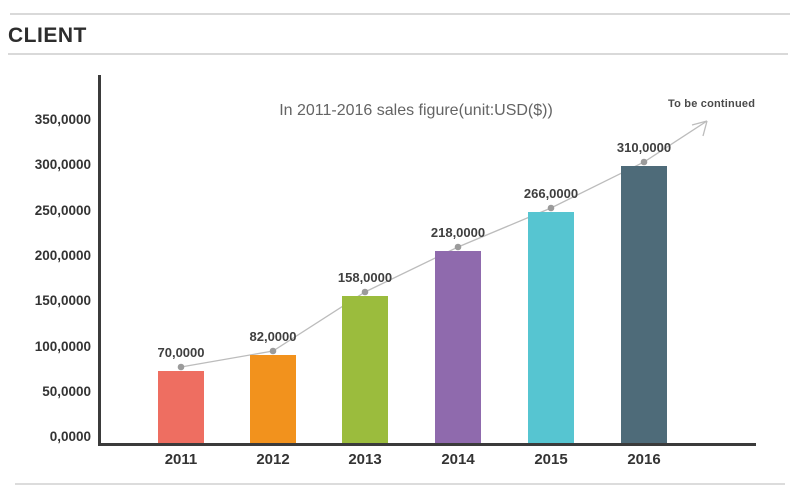 The image size is (800, 499). I want to click on header-divider, so click(398, 54).